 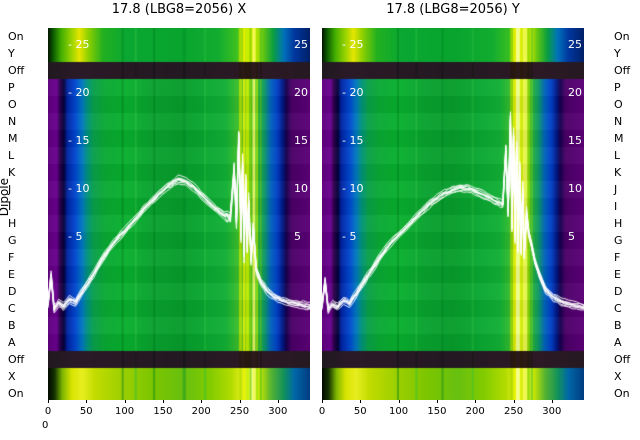 What do you see at coordinates (179, 9) in the screenshot?
I see `panel-x-title: 17.8 (LBG8=2056) X` at bounding box center [179, 9].